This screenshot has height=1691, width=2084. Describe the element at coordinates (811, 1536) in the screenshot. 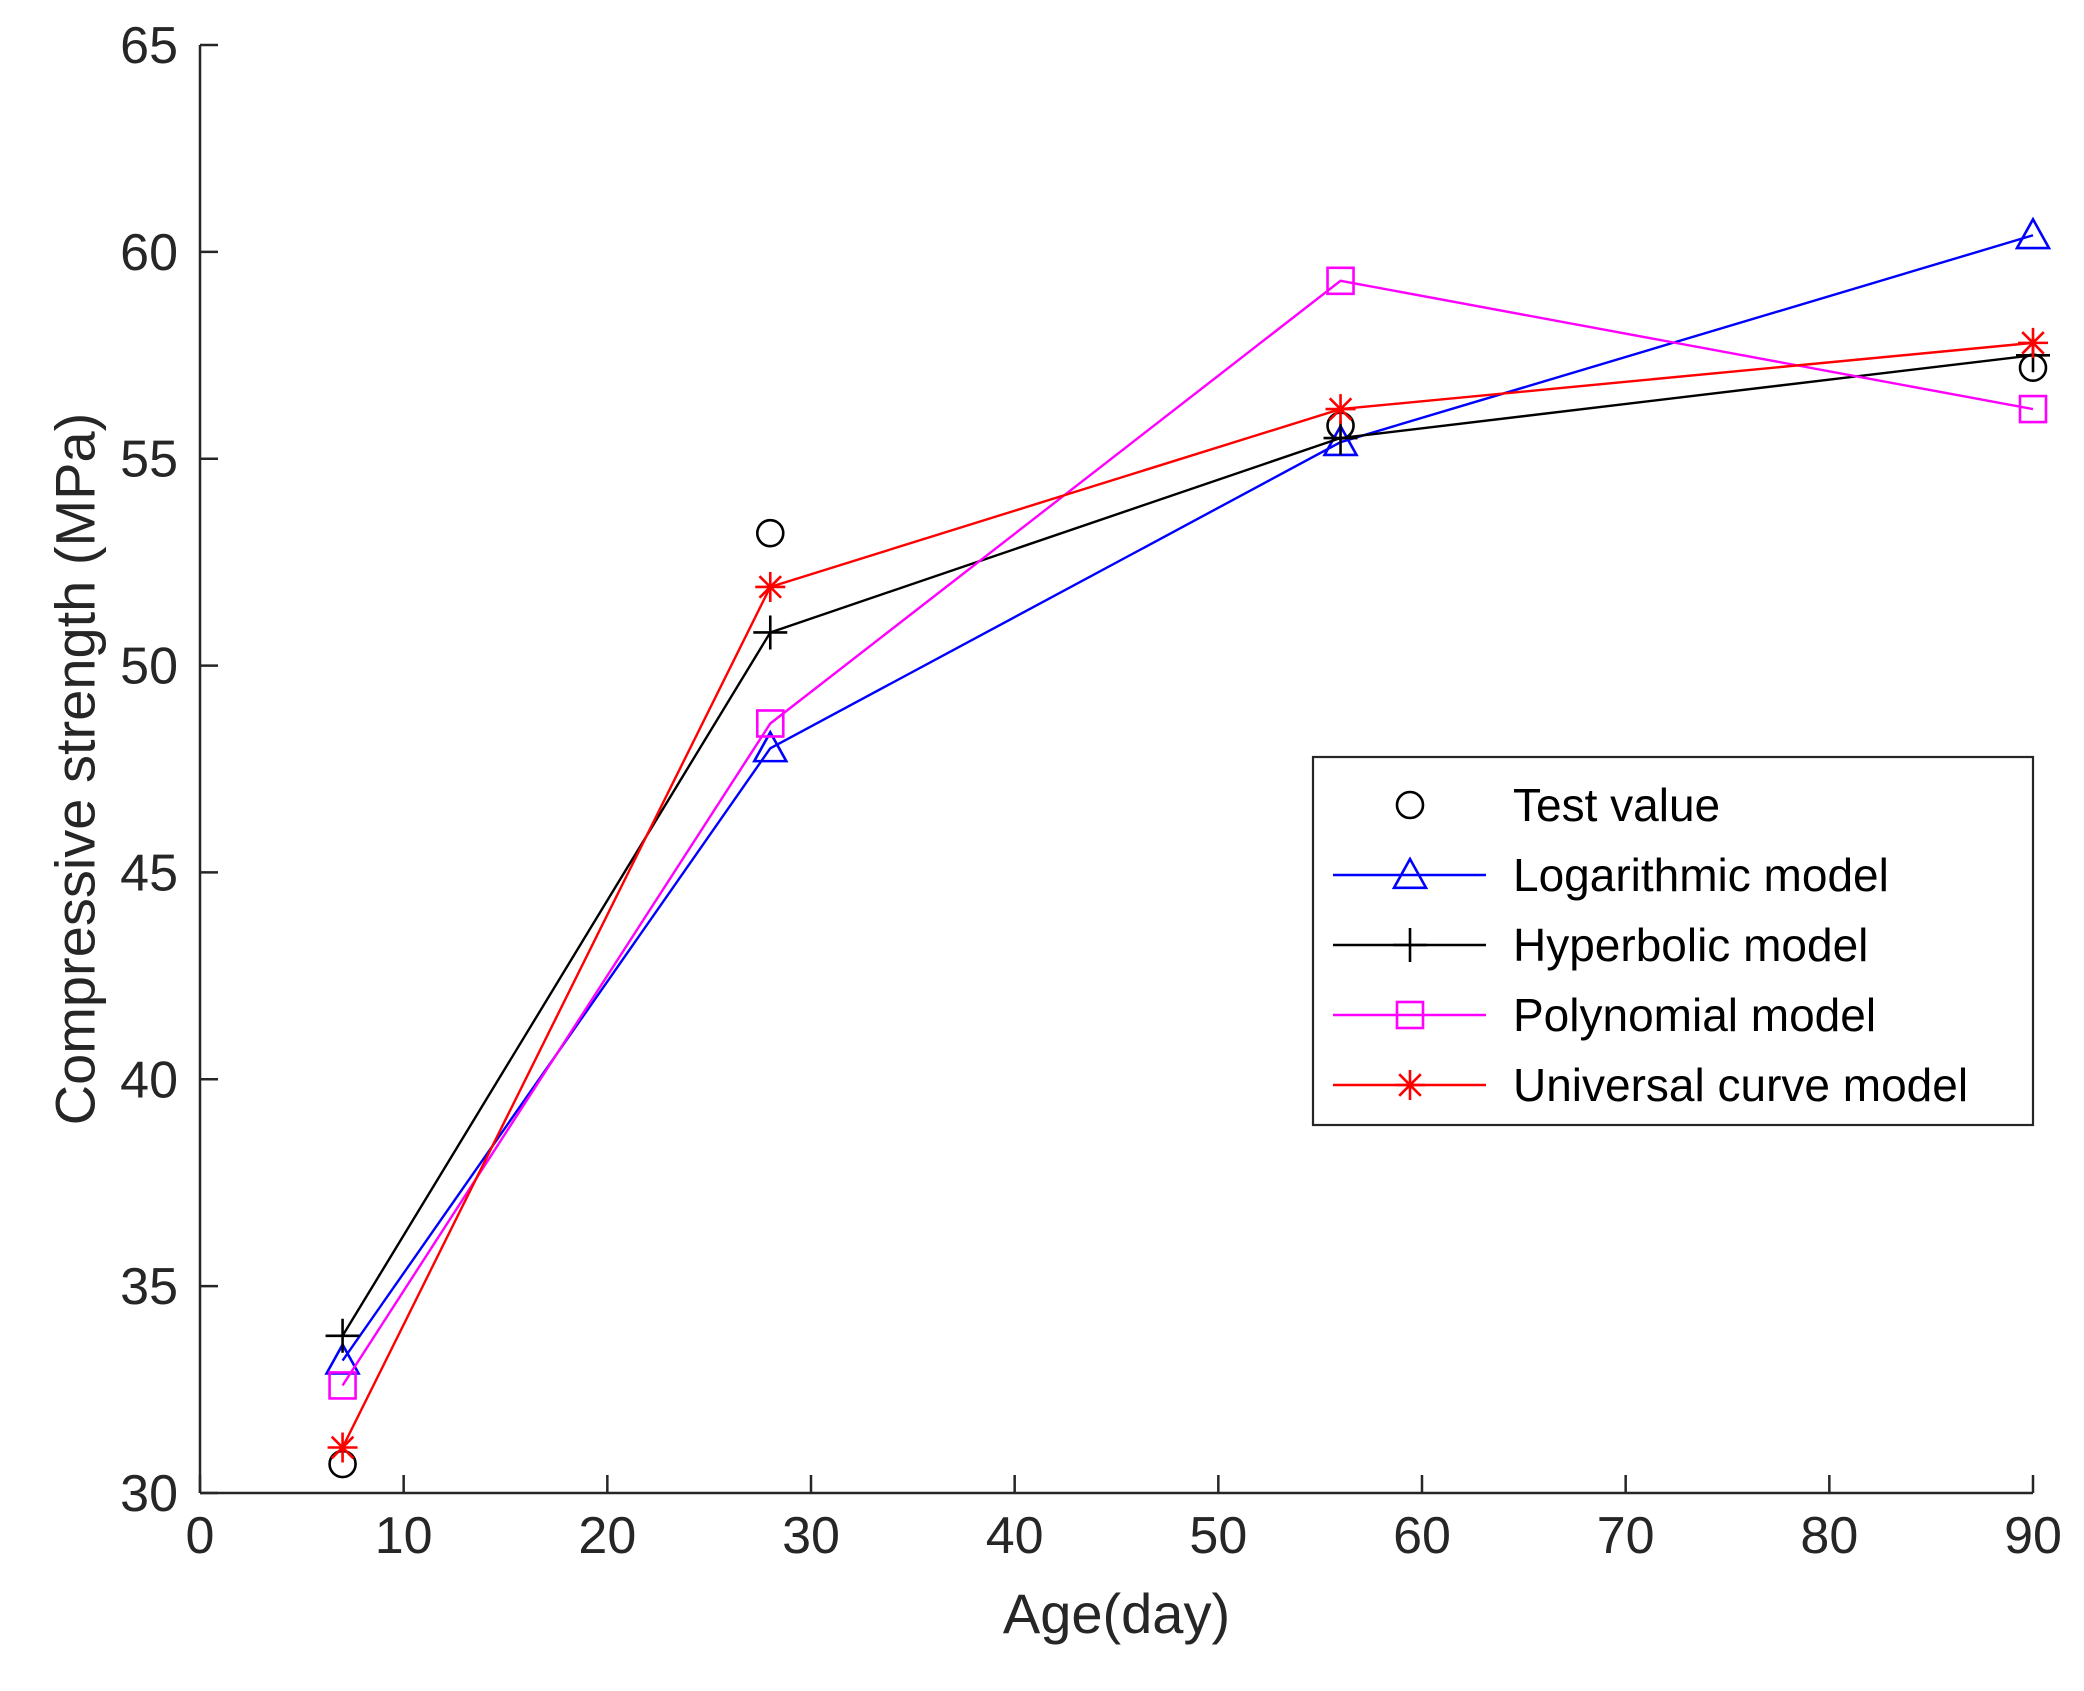

I see `x-tick-label: 30` at that location.